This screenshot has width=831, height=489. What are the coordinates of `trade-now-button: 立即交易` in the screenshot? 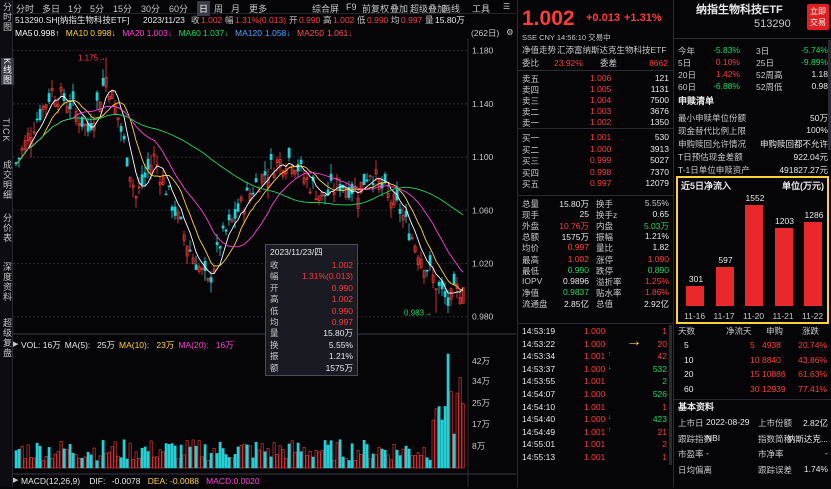 It's located at (818, 17).